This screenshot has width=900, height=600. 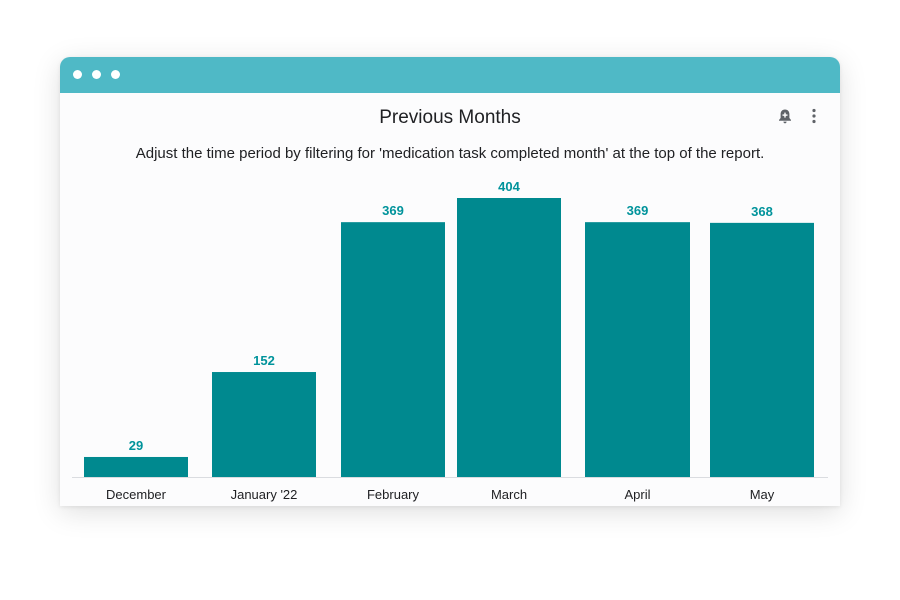 What do you see at coordinates (638, 210) in the screenshot?
I see `value-label-4: 369` at bounding box center [638, 210].